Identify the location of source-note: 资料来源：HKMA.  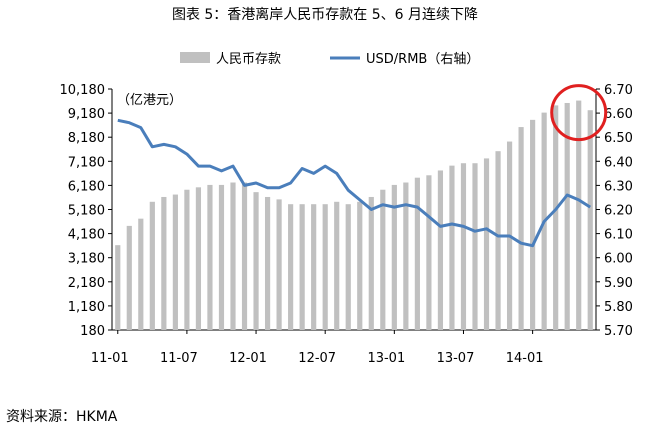
(62, 417).